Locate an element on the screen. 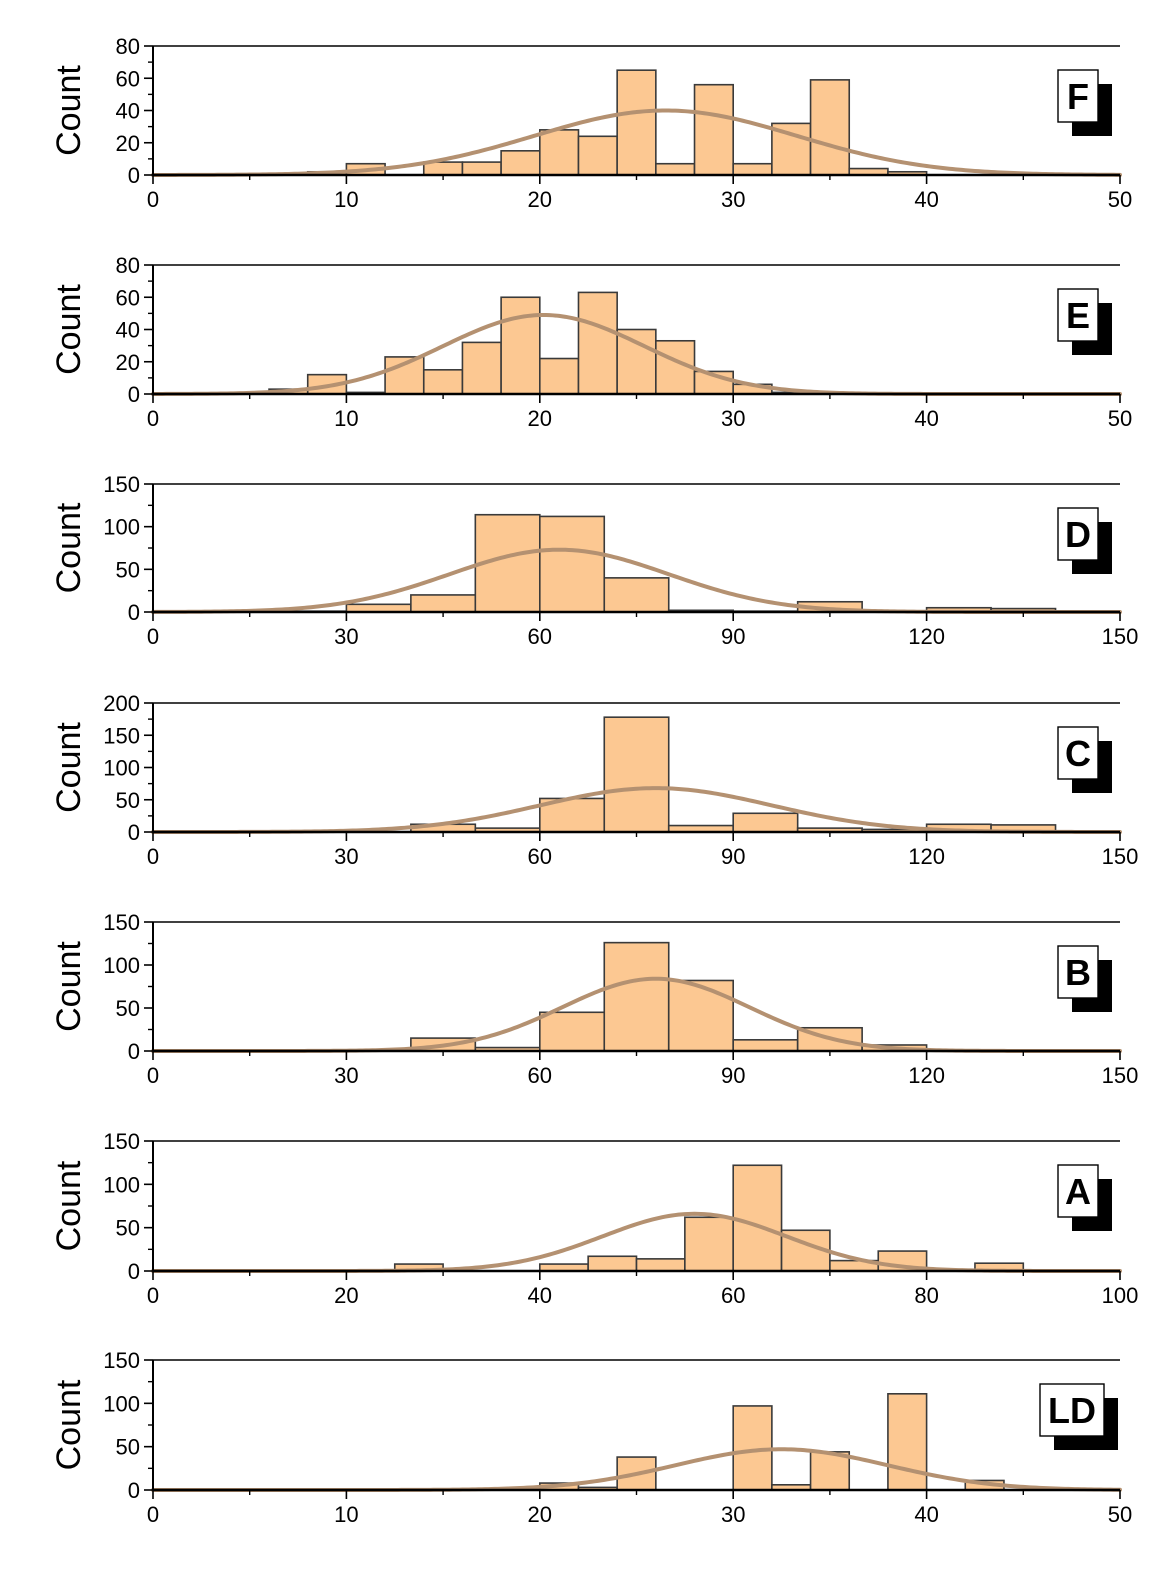  x-tick-label-c-150: 150 is located at coordinates (1120, 856).